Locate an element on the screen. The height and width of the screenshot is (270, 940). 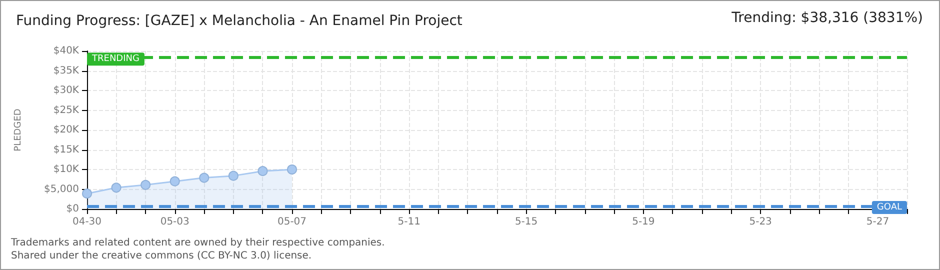
text: Trademarks and related content are owned by their respective companies. is located at coordinates (197, 243).